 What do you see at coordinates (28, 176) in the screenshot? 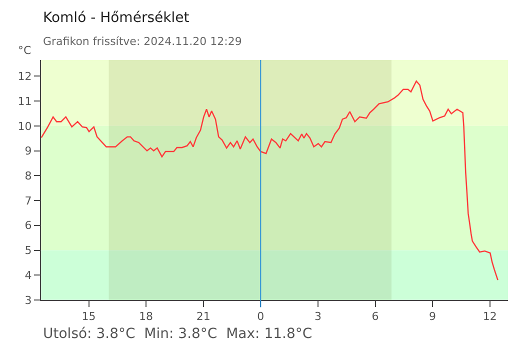
I see `y-tick-label: 8` at bounding box center [28, 176].